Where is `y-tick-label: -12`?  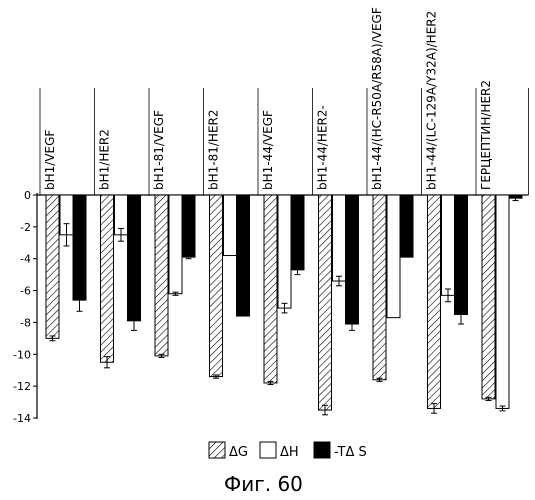
y-tick-label: -12 is located at coordinates (22, 386).